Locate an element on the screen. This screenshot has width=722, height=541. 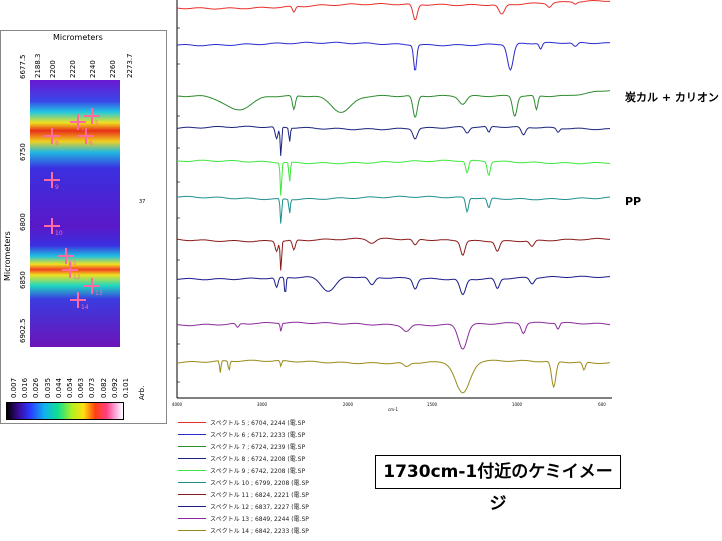
colorbar-tick: 0.026 is located at coordinates (36, 387).